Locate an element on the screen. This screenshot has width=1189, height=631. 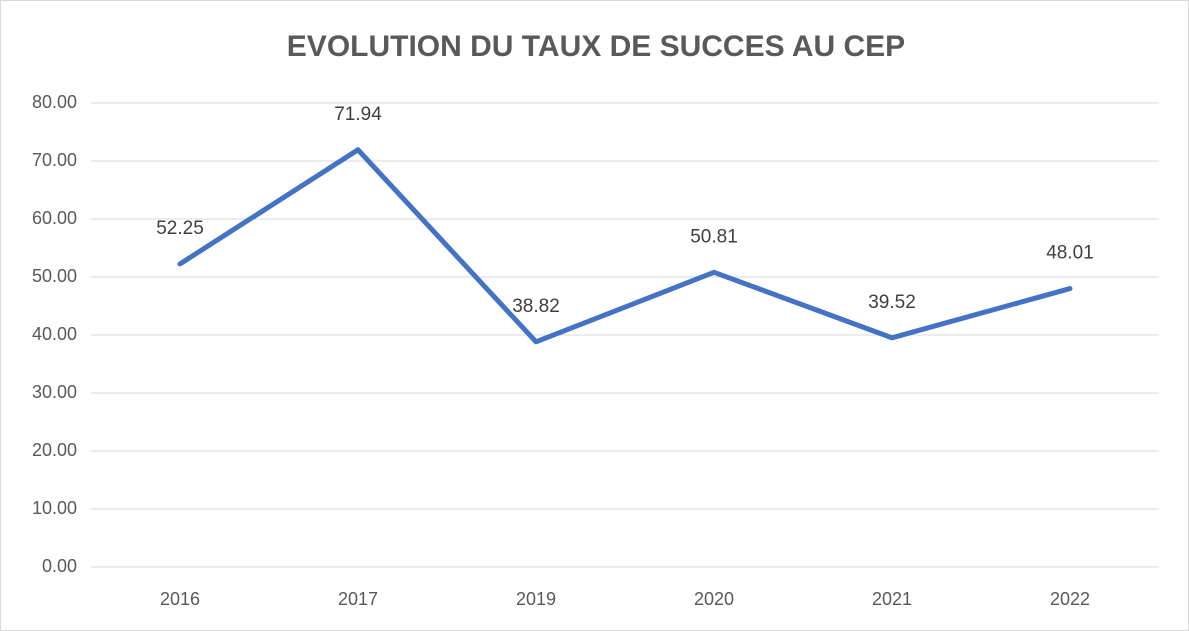
y-tick-label: 70.00 is located at coordinates (54, 160).